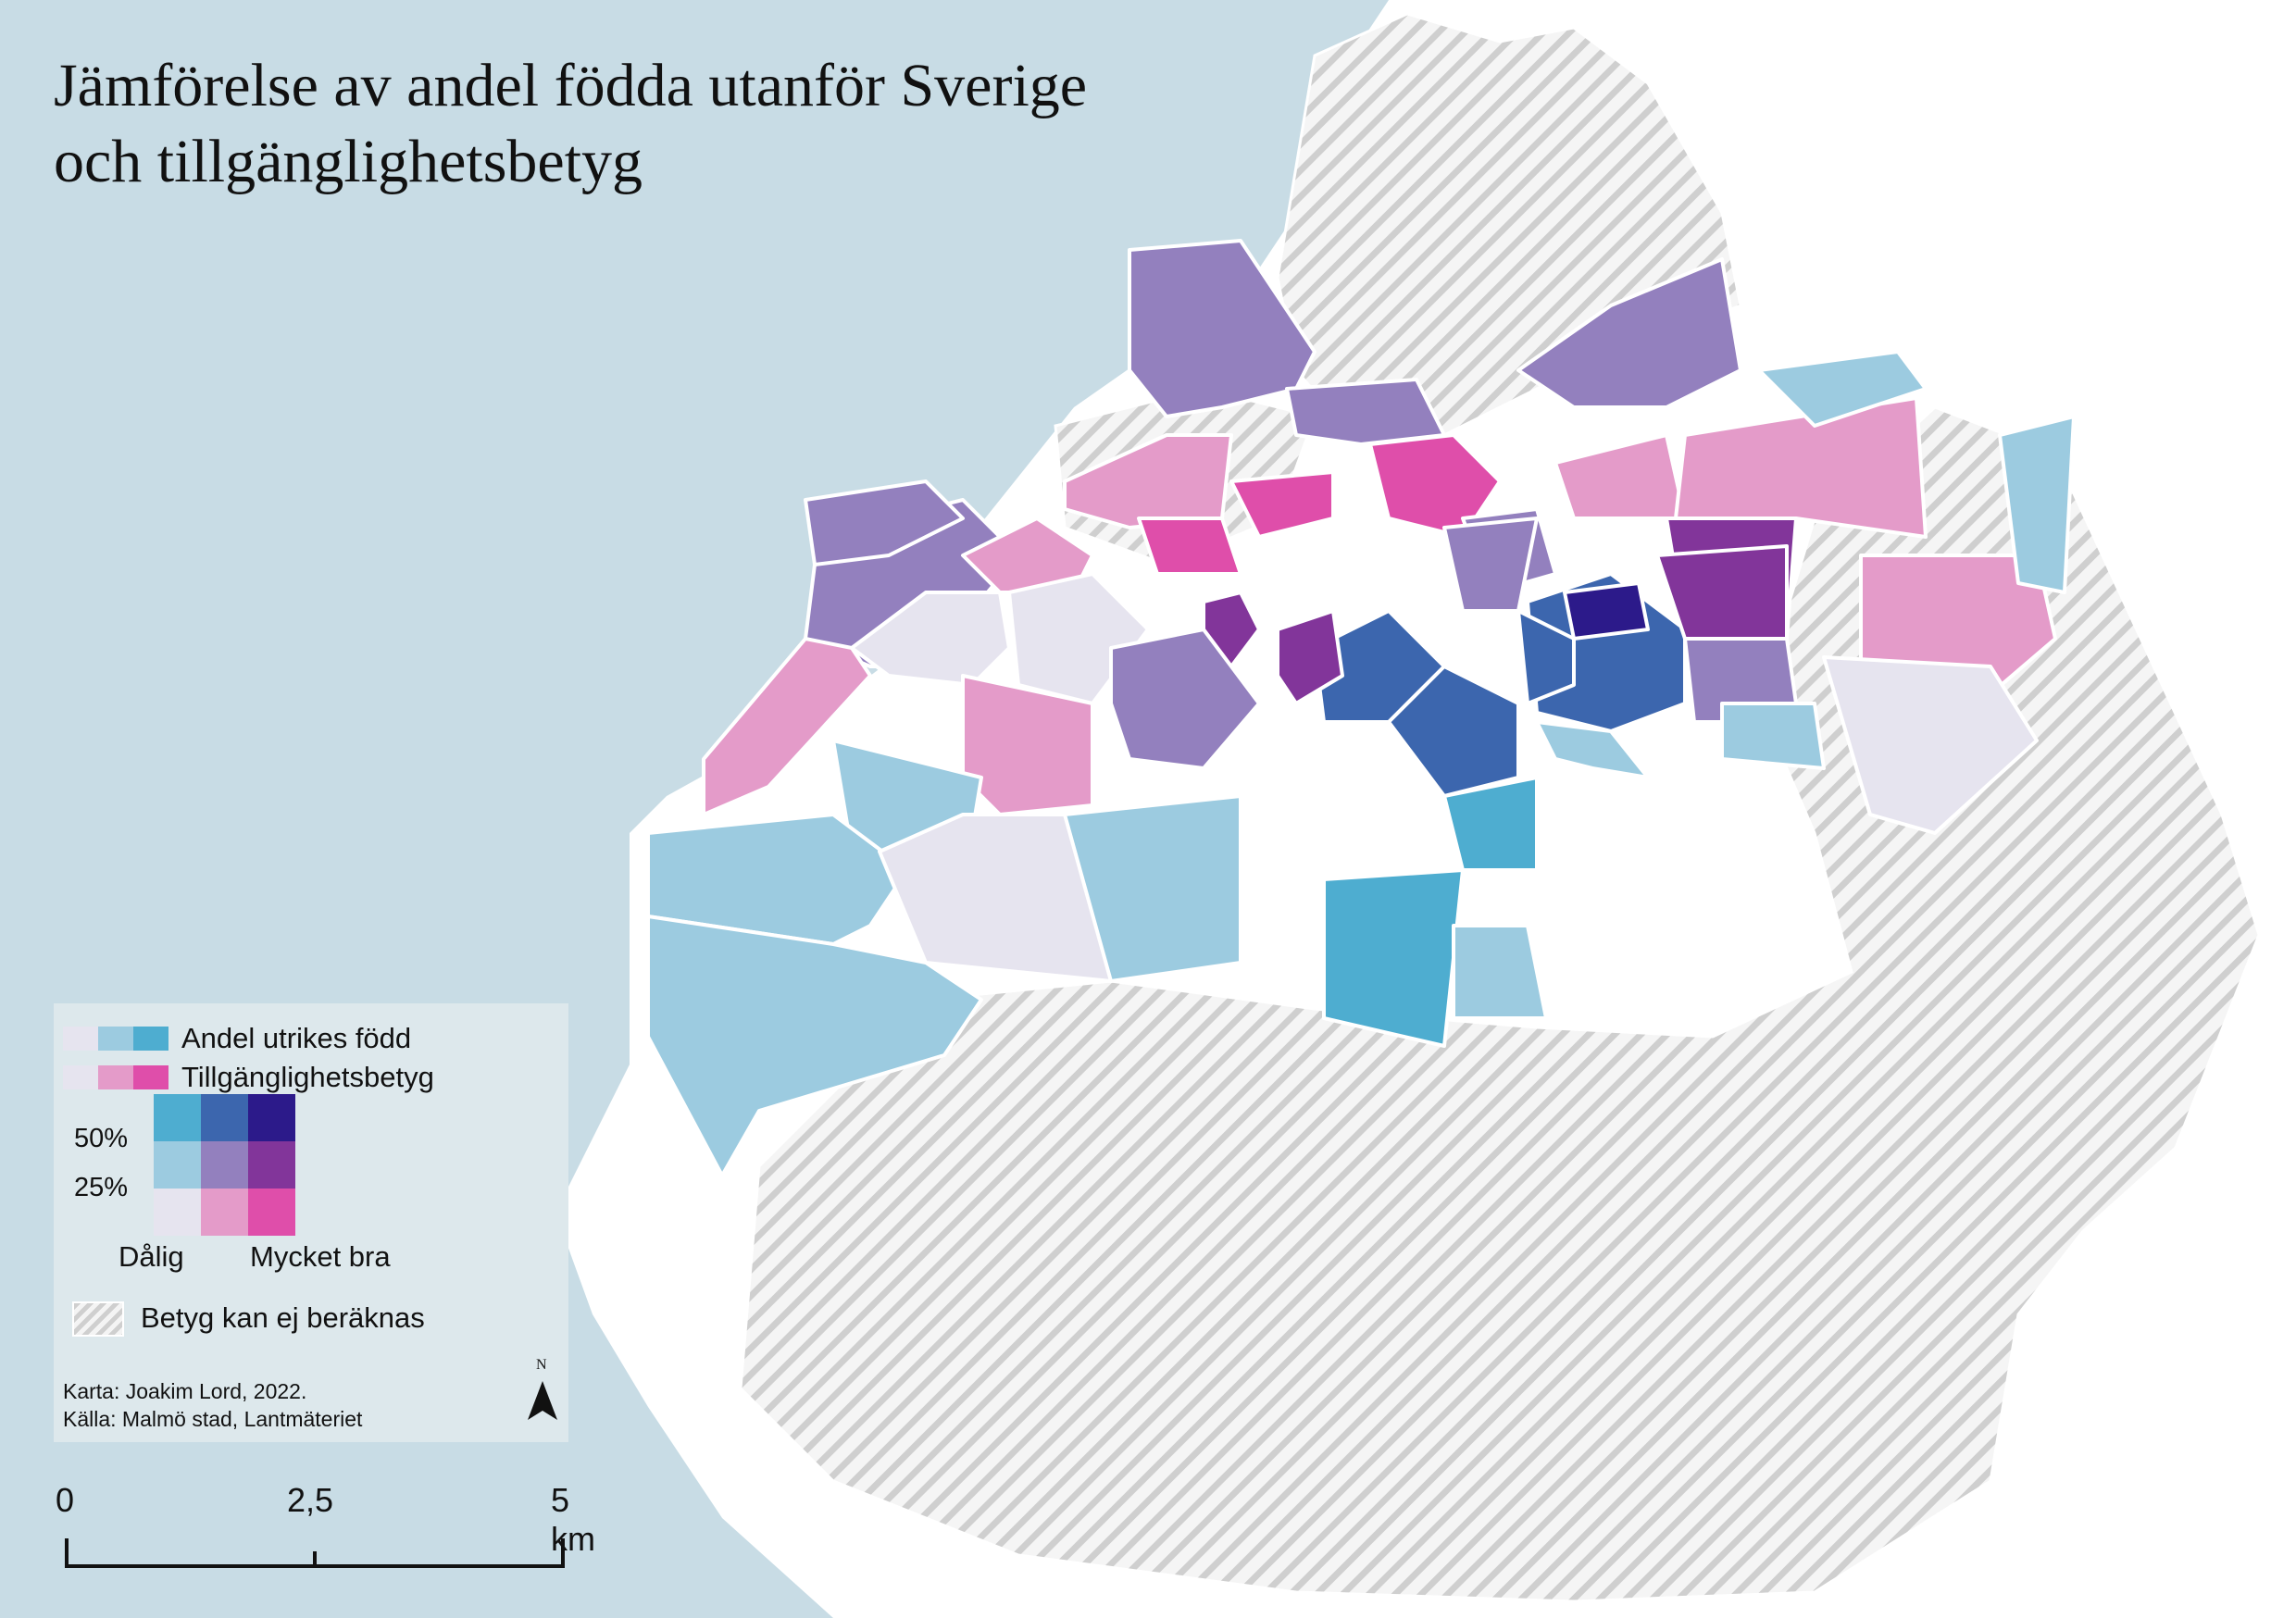 The width and height of the screenshot is (2296, 1618). What do you see at coordinates (65, 1500) in the screenshot?
I see `scale-label-0: 0` at bounding box center [65, 1500].